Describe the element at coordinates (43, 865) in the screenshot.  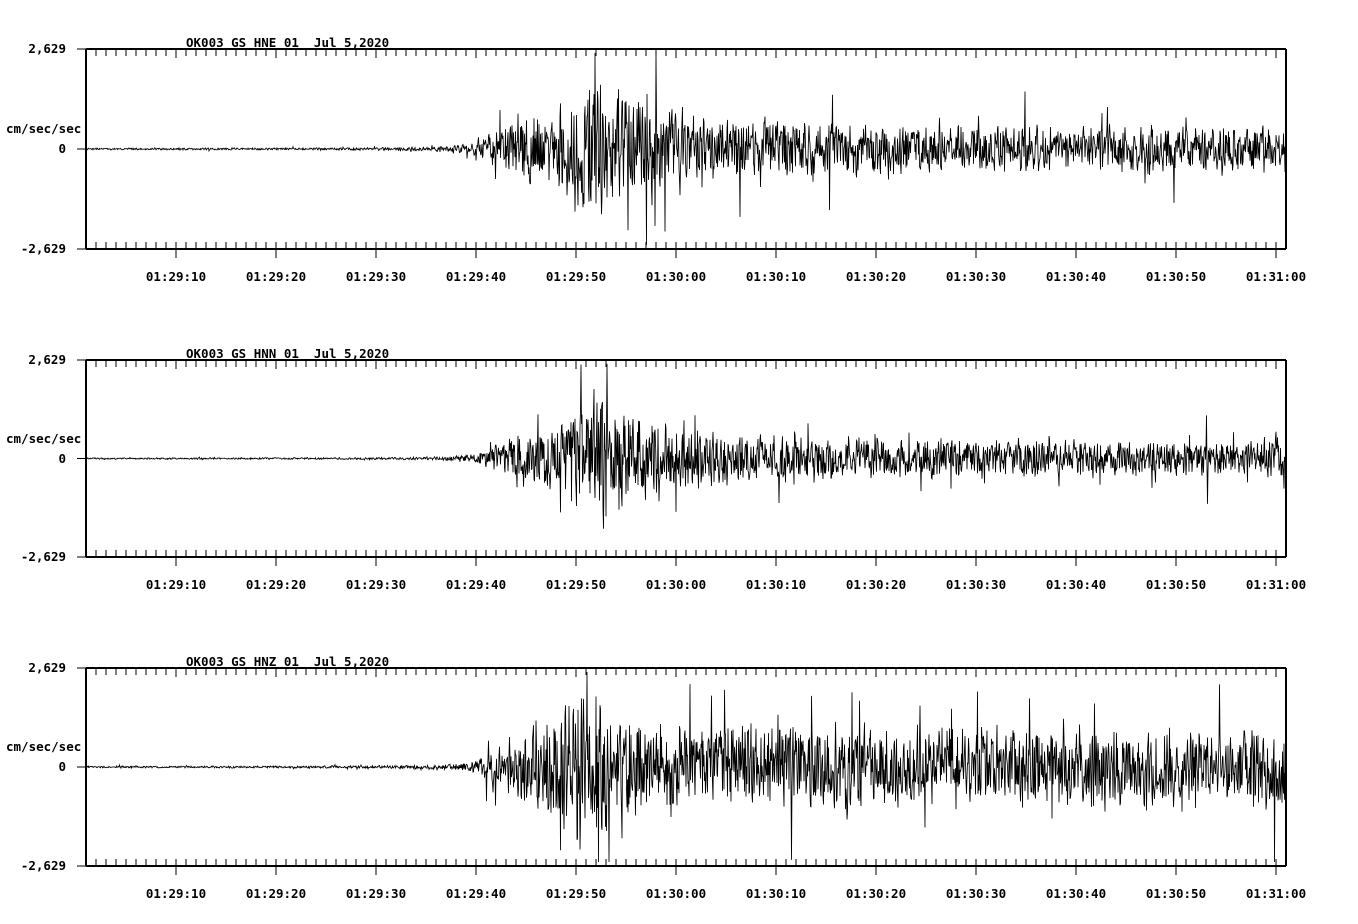
I see `y-tick-label-min-hnz: -2,629` at that location.